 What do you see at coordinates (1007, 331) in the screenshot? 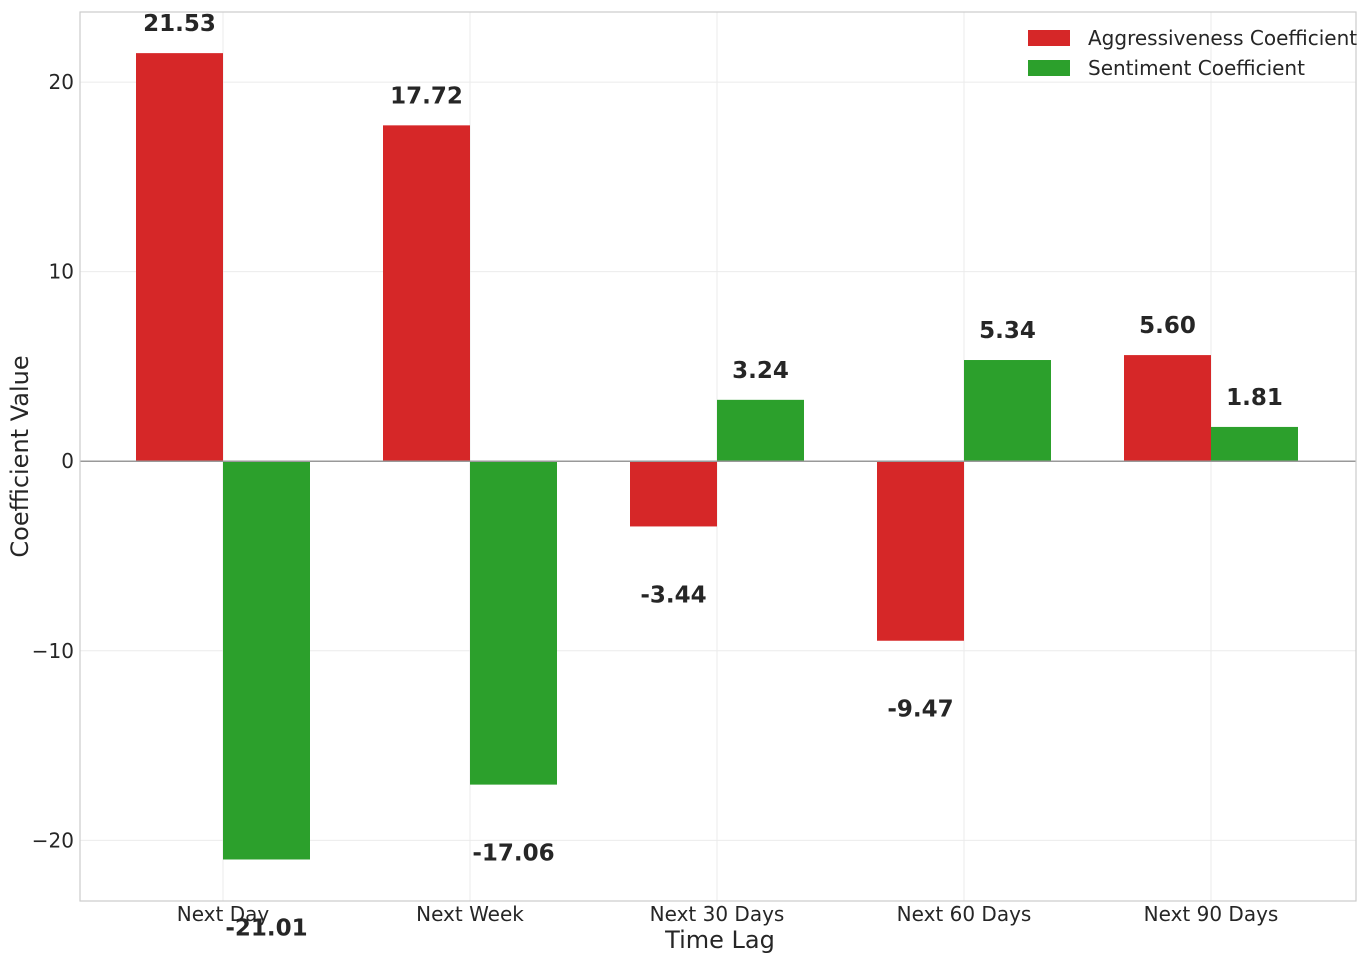
I see `data-label: 5.34` at bounding box center [1007, 331].